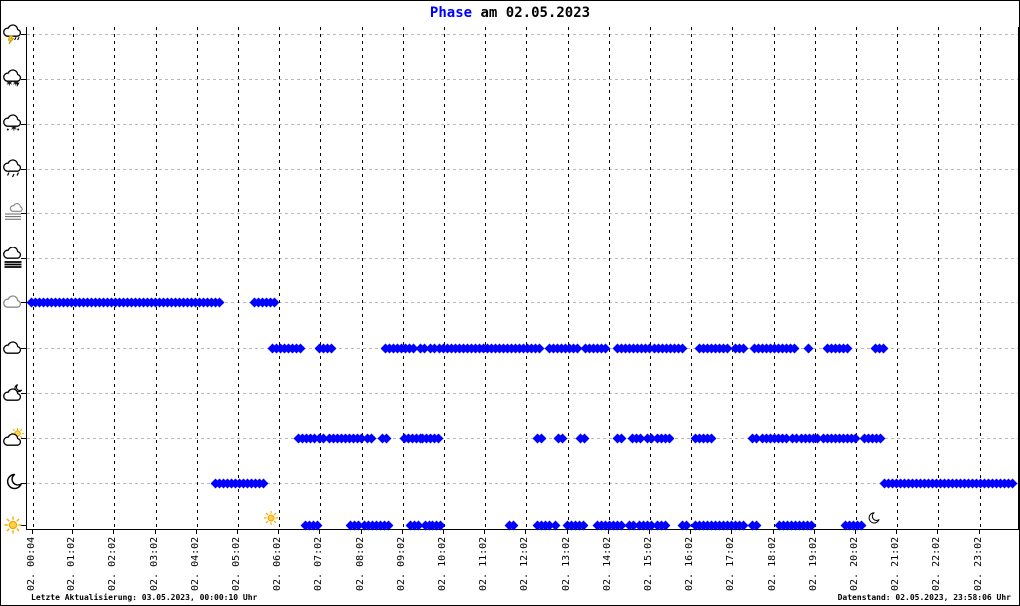 The width and height of the screenshot is (1020, 606). Describe the element at coordinates (896, 563) in the screenshot. I see `x-axis-label: 02. 21:02` at that location.